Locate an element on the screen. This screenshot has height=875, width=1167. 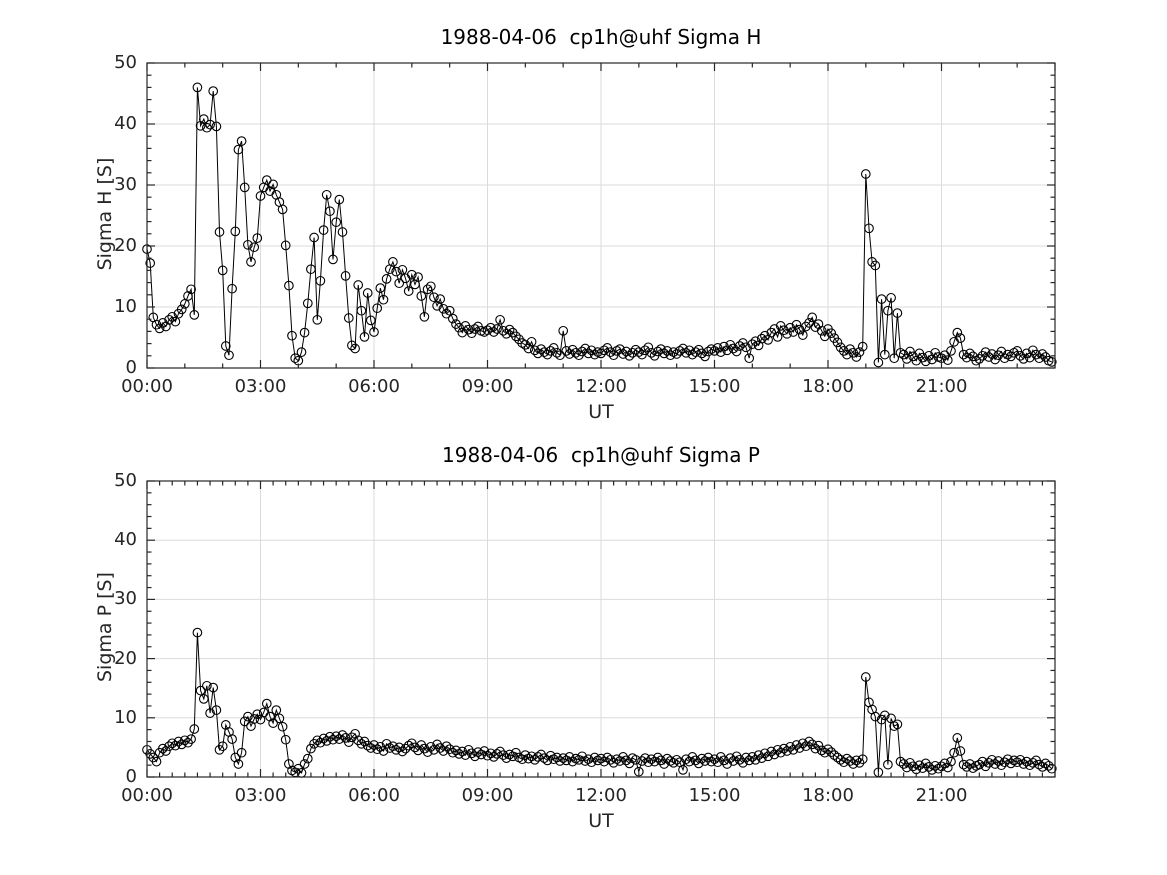
sigma-h-xtick-0300: 03:00 is located at coordinates (260, 386).